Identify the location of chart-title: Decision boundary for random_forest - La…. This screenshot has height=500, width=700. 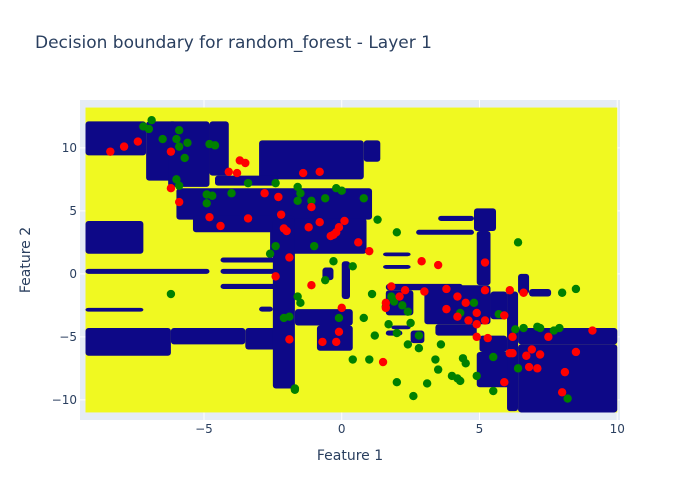
(233, 43).